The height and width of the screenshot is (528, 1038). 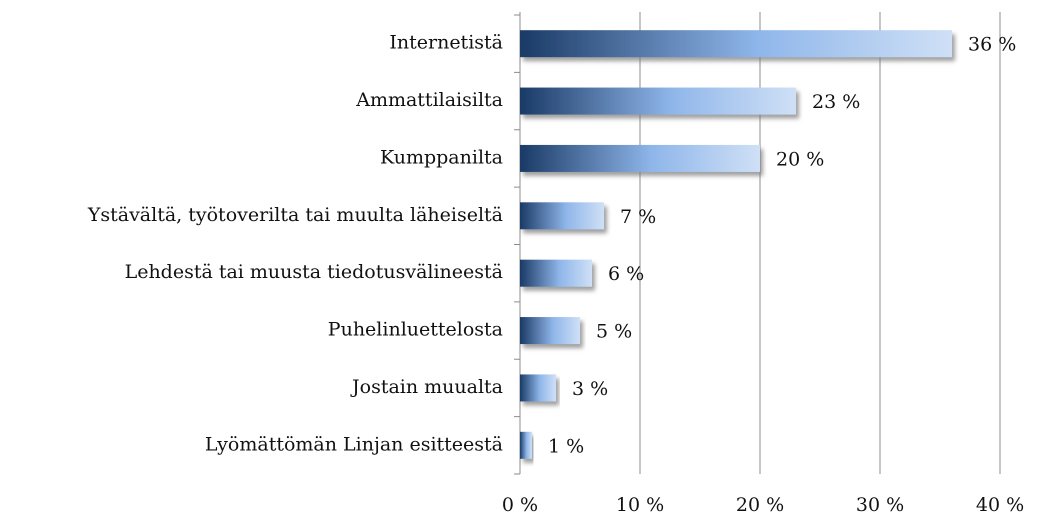 What do you see at coordinates (426, 387) in the screenshot?
I see `y-tick-label: Jostain muualta` at bounding box center [426, 387].